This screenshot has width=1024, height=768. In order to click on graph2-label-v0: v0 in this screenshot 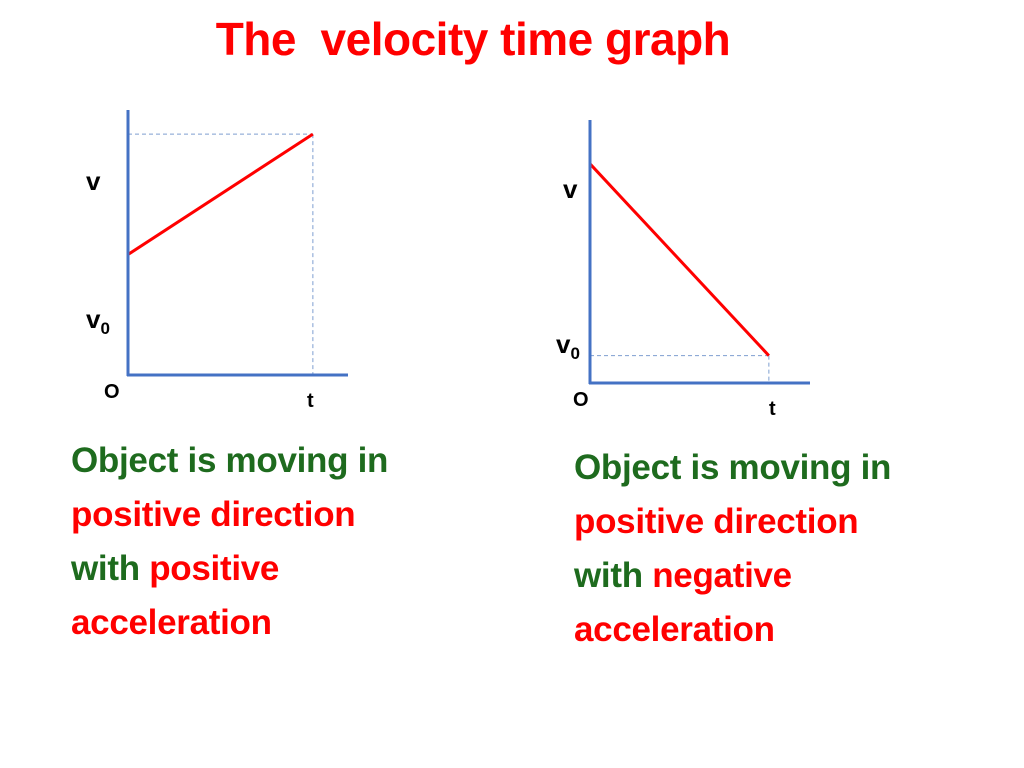, I will do `click(568, 346)`.